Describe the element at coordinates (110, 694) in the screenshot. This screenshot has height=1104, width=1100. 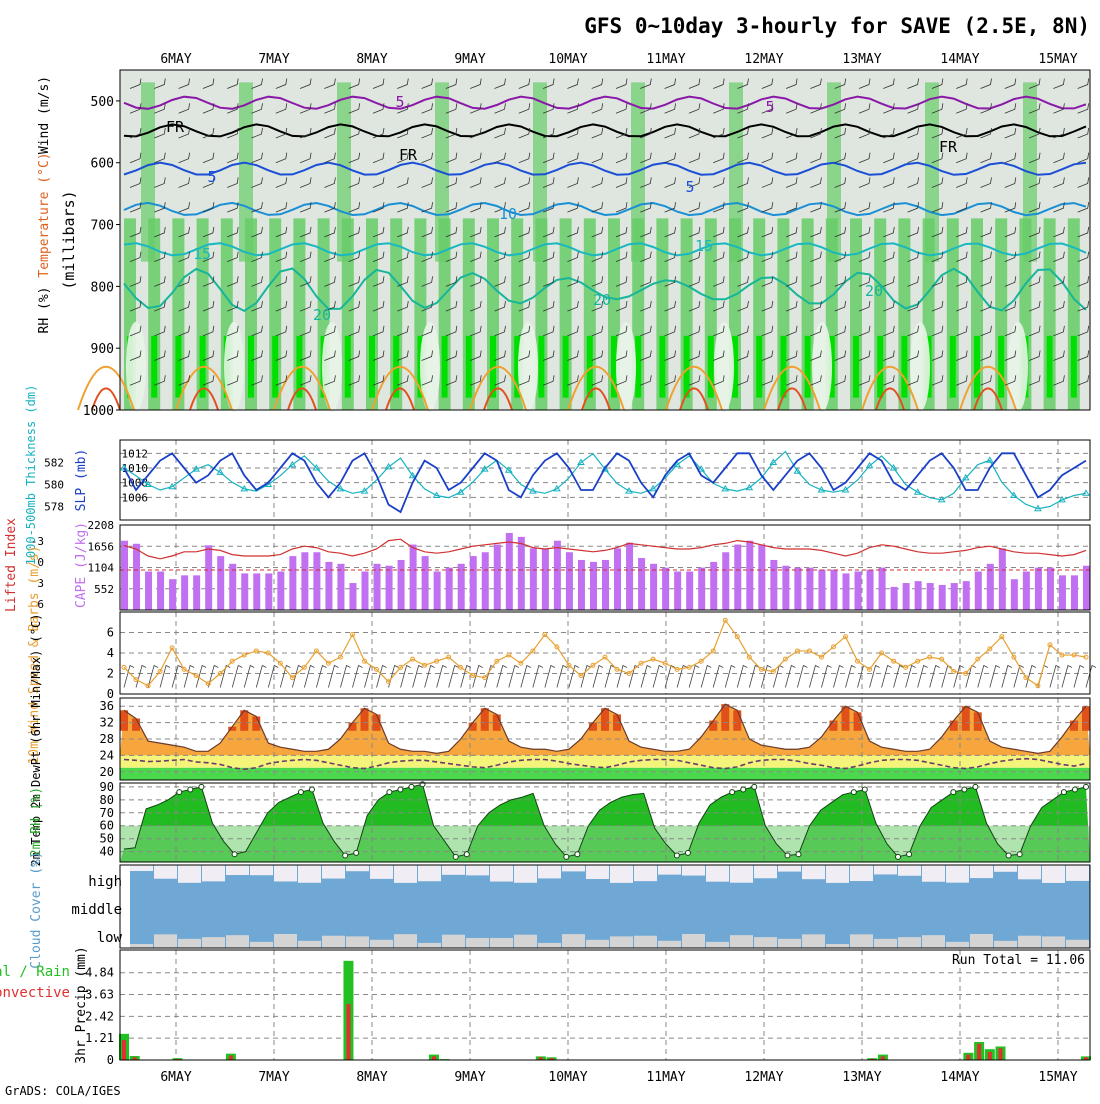
I see `wind-tick: 0` at that location.